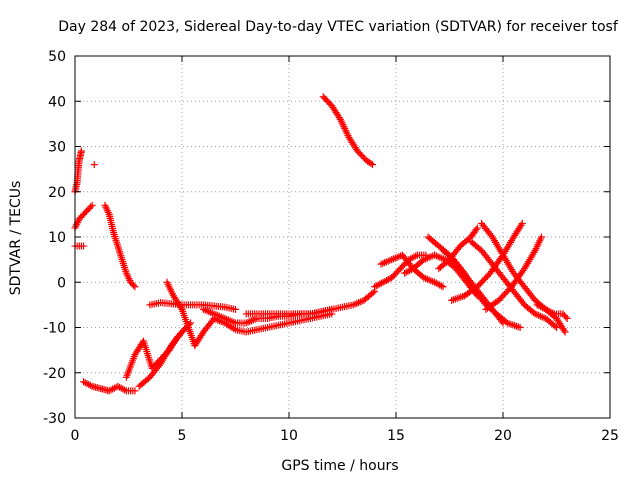 This screenshot has width=640, height=480. I want to click on data-series-arc-flat-3to8h, so click(192, 306).